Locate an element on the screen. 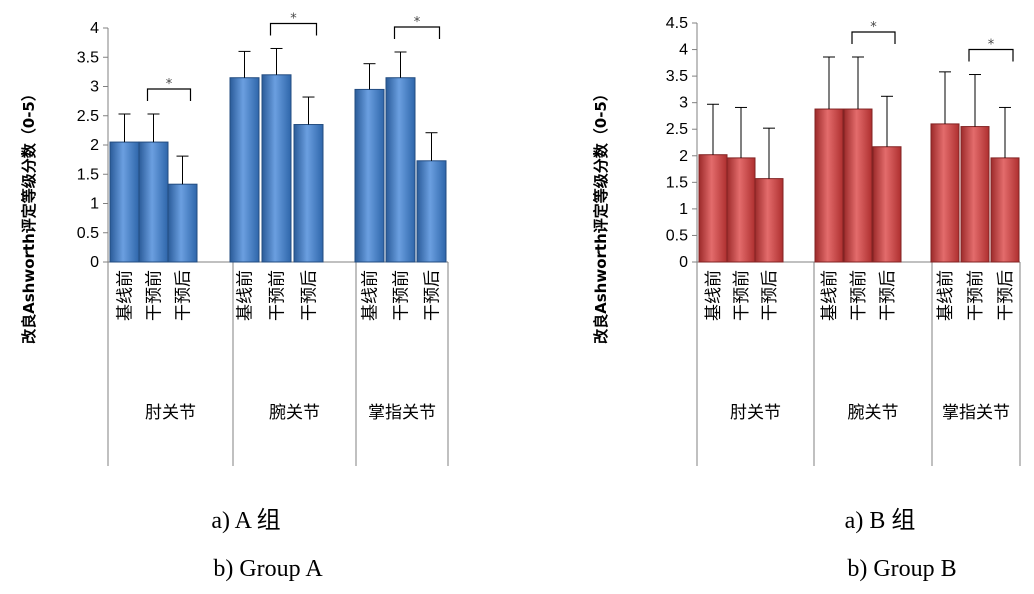  chart-b-group-label: 肘关节 is located at coordinates (755, 413).